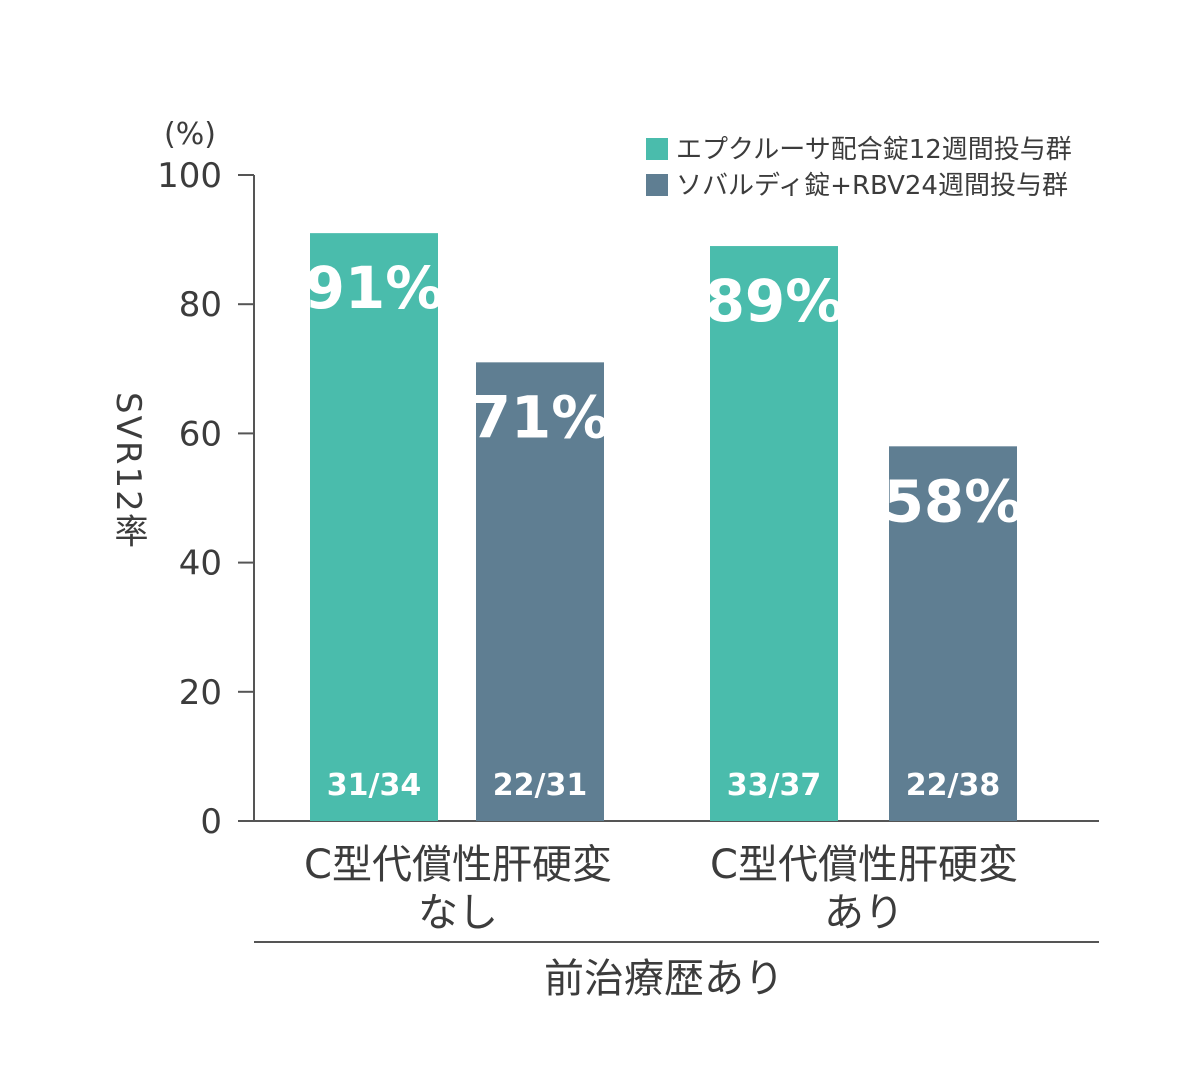 Image resolution: width=1200 pixels, height=1089 pixels. What do you see at coordinates (664, 979) in the screenshot?
I see `group-label: 前治療歴あり` at bounding box center [664, 979].